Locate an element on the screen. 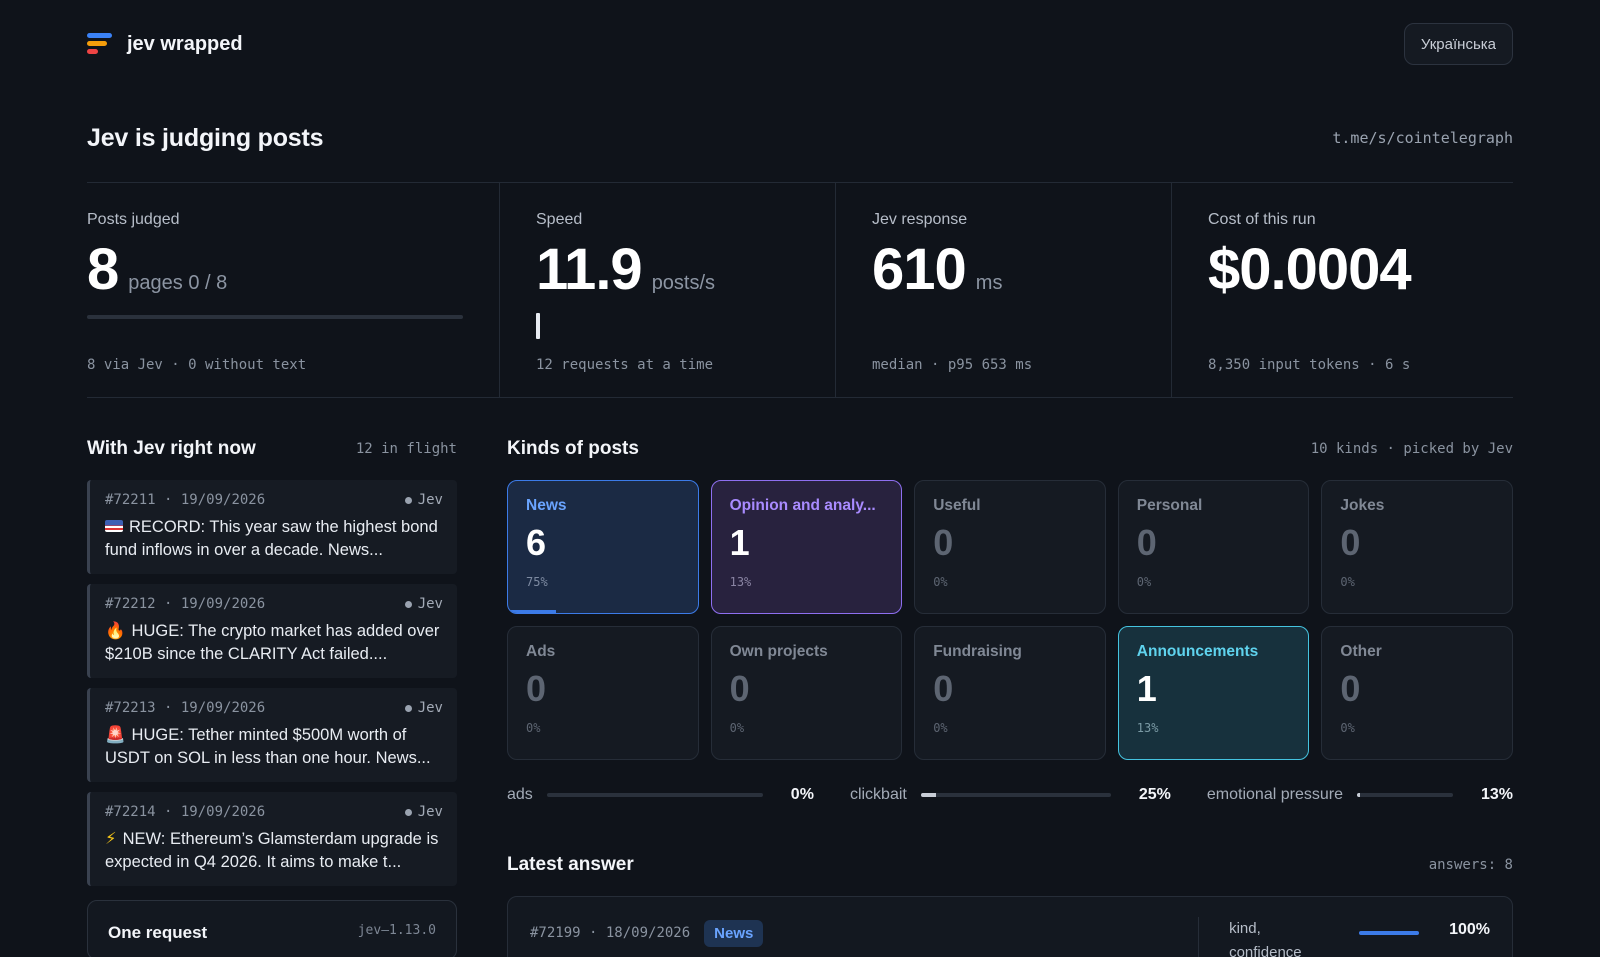  meter-value: 0% is located at coordinates (802, 794).